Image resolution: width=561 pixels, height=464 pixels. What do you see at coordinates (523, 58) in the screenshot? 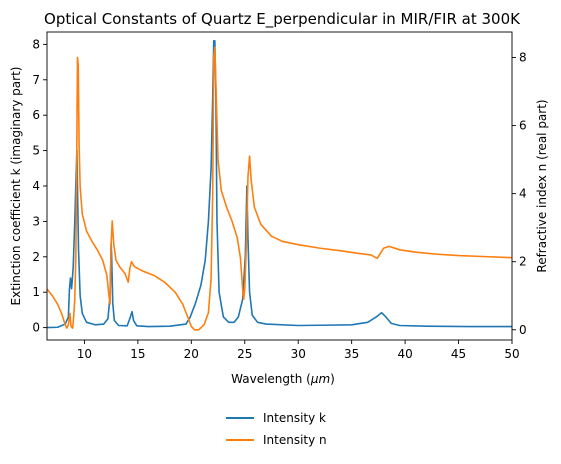
I see `right-y-tick-label: 8` at bounding box center [523, 58].